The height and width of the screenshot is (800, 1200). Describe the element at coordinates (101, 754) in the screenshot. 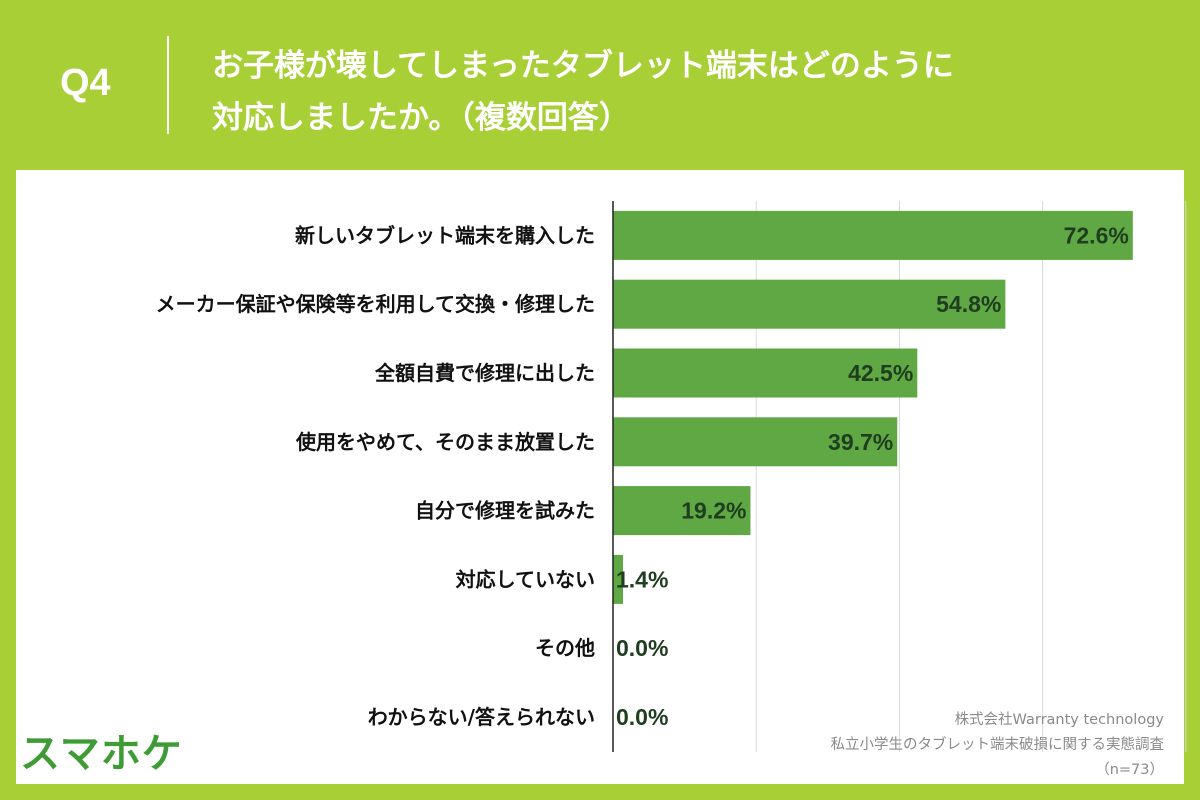

I see `logo-text: スマホケ` at that location.